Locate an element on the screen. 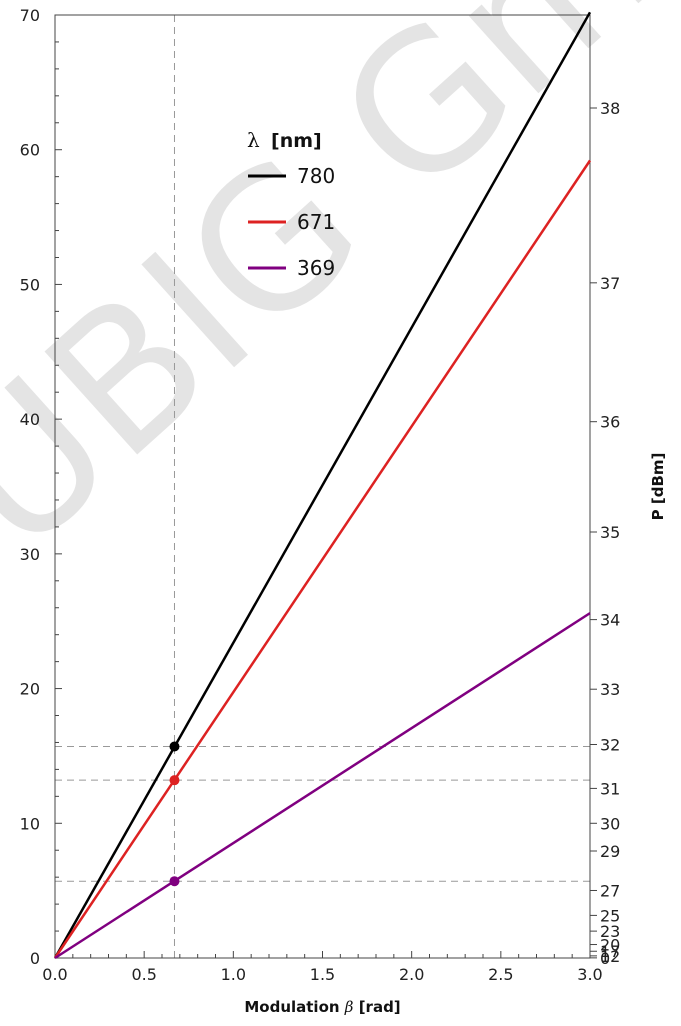 The height and width of the screenshot is (1026, 681). right-tick-label: 0 is located at coordinates (605, 958).